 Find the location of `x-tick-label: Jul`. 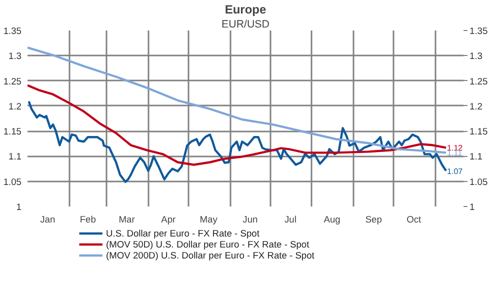

x-tick-label: Jul is located at coordinates (290, 219).